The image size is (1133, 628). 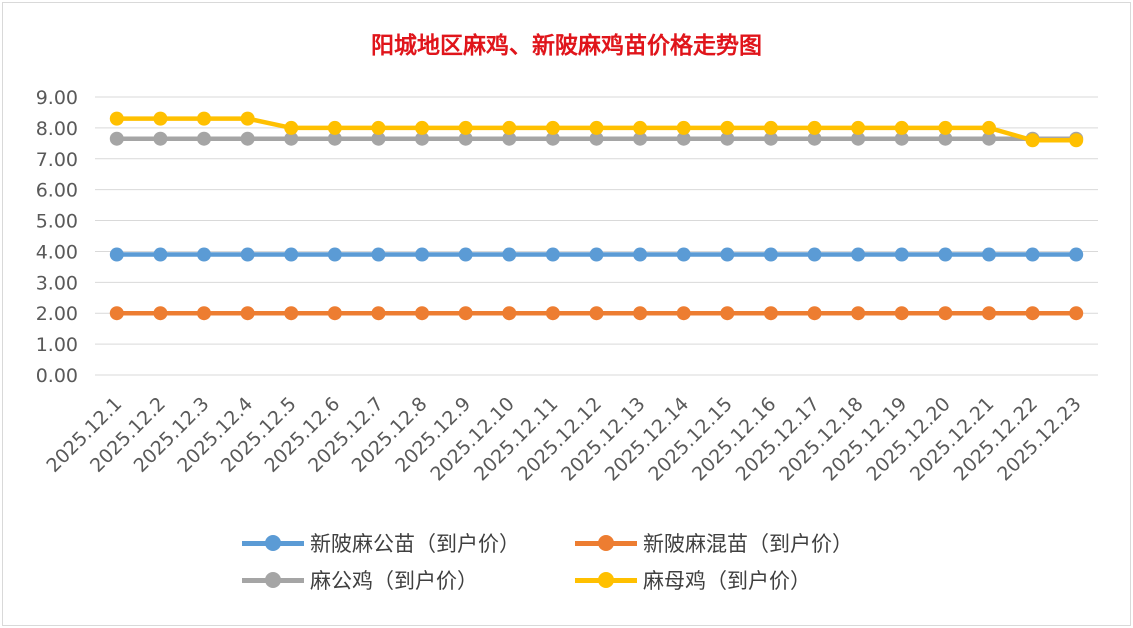 What do you see at coordinates (57, 98) in the screenshot?
I see `y-tick-label: 9.00` at bounding box center [57, 98].